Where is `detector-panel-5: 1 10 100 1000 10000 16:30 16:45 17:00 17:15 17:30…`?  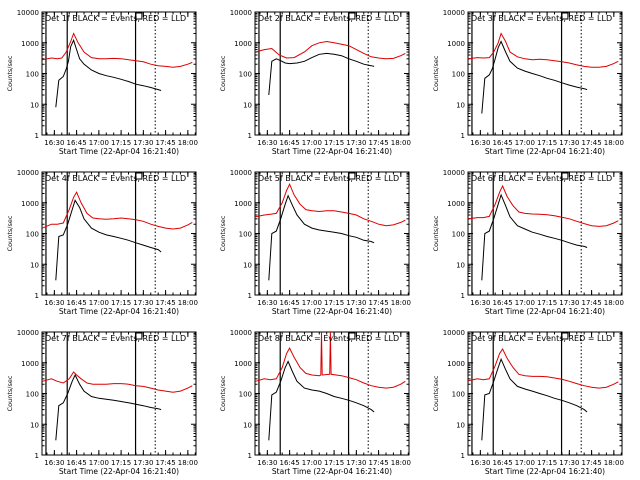 detector-panel-5: 1 10 100 1000 10000 16:30 16:45 17:00 17:15 17:30… is located at coordinates (315, 242).